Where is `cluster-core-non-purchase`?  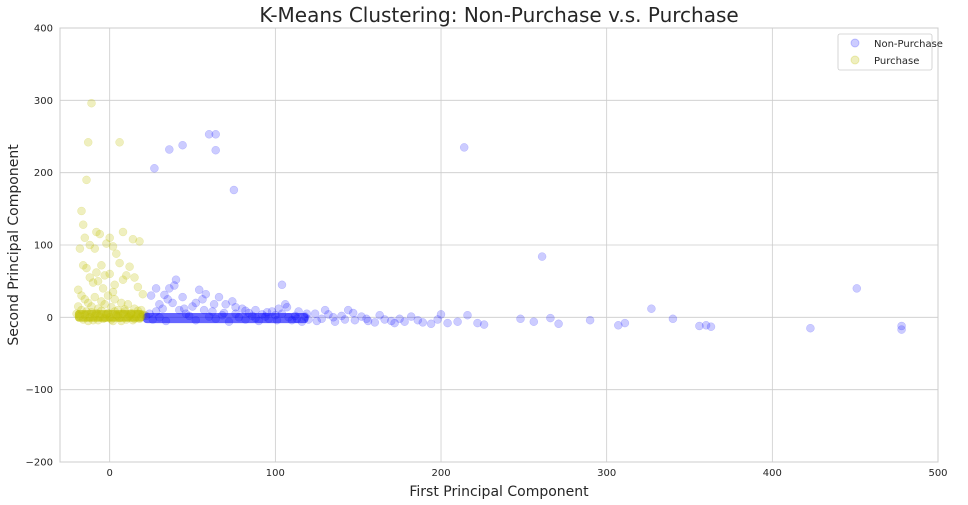
cluster-core-non-purchase is located at coordinates (225, 318).